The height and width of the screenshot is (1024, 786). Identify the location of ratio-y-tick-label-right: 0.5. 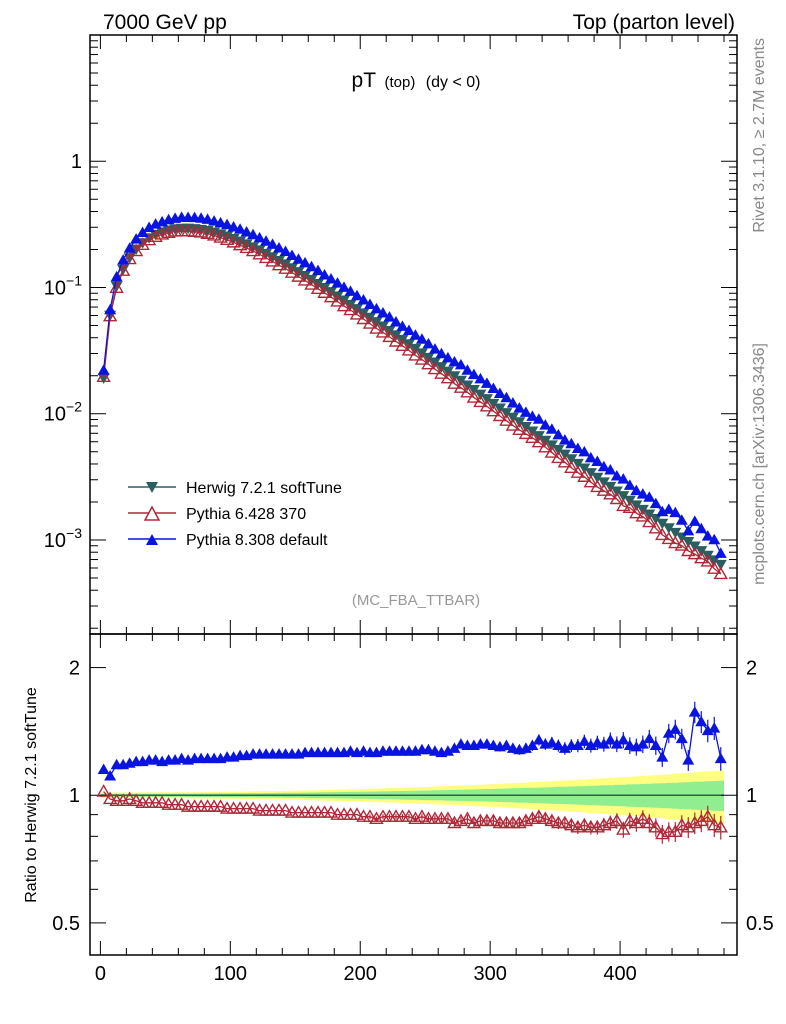
(760, 924).